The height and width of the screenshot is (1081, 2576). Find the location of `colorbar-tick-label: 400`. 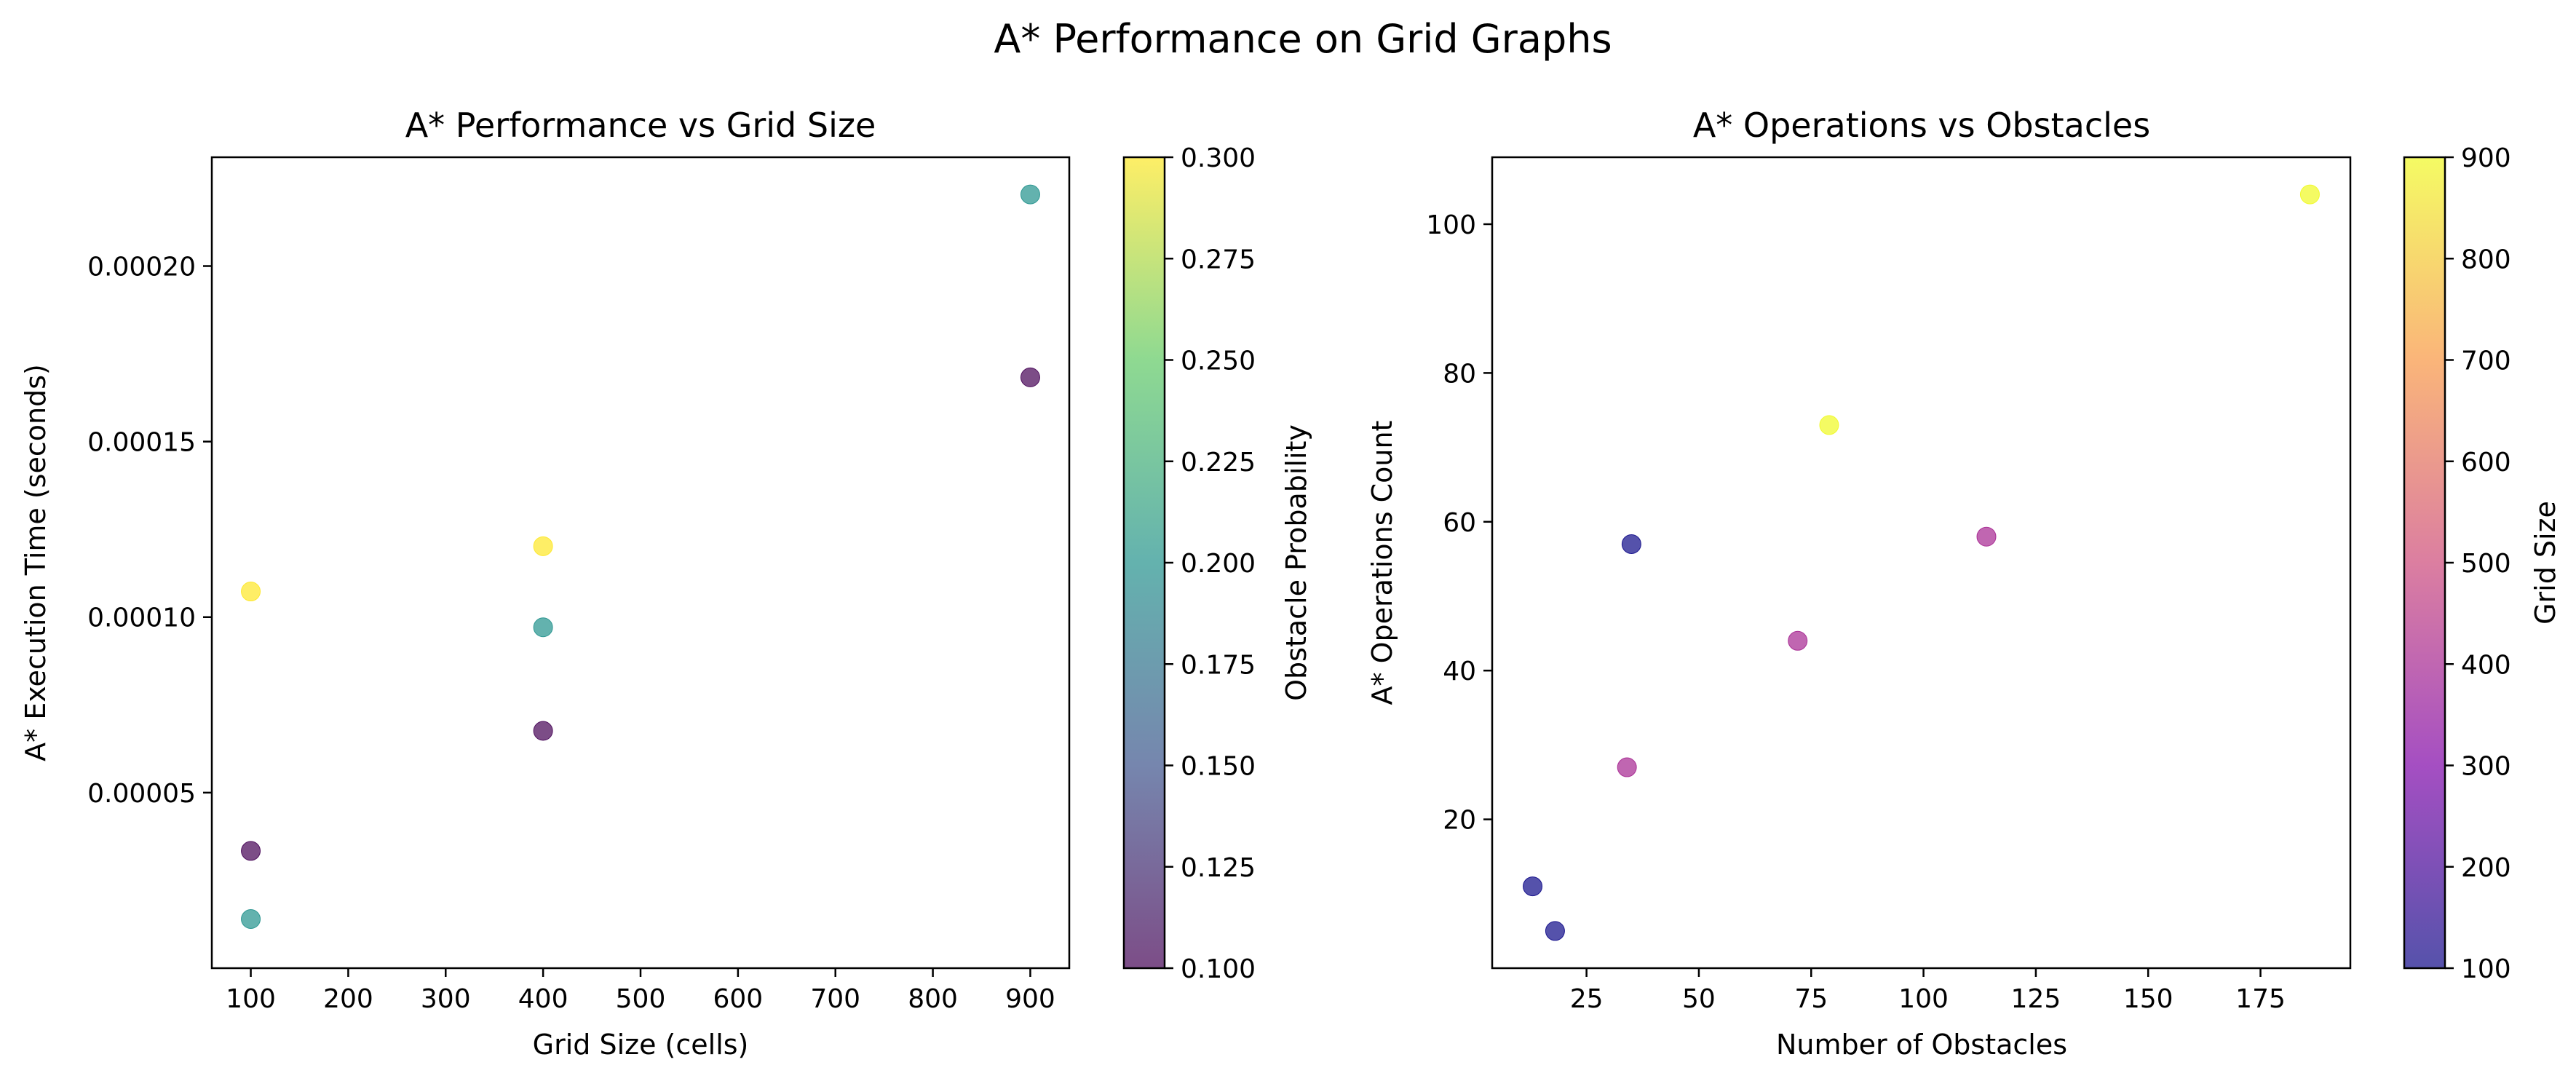

colorbar-tick-label: 400 is located at coordinates (2486, 665).